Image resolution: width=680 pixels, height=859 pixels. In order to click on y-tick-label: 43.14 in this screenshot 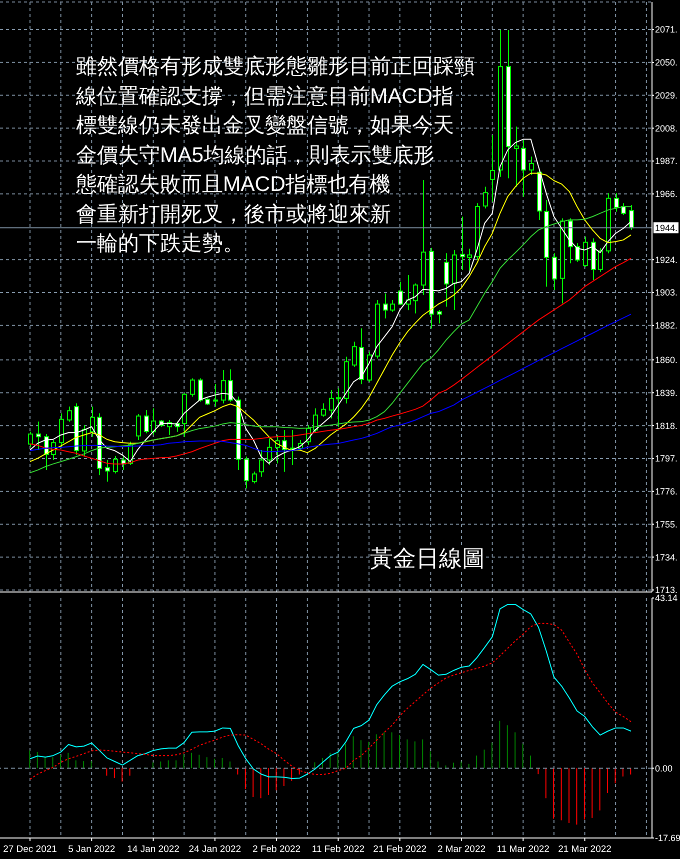, I will do `click(666, 598)`.